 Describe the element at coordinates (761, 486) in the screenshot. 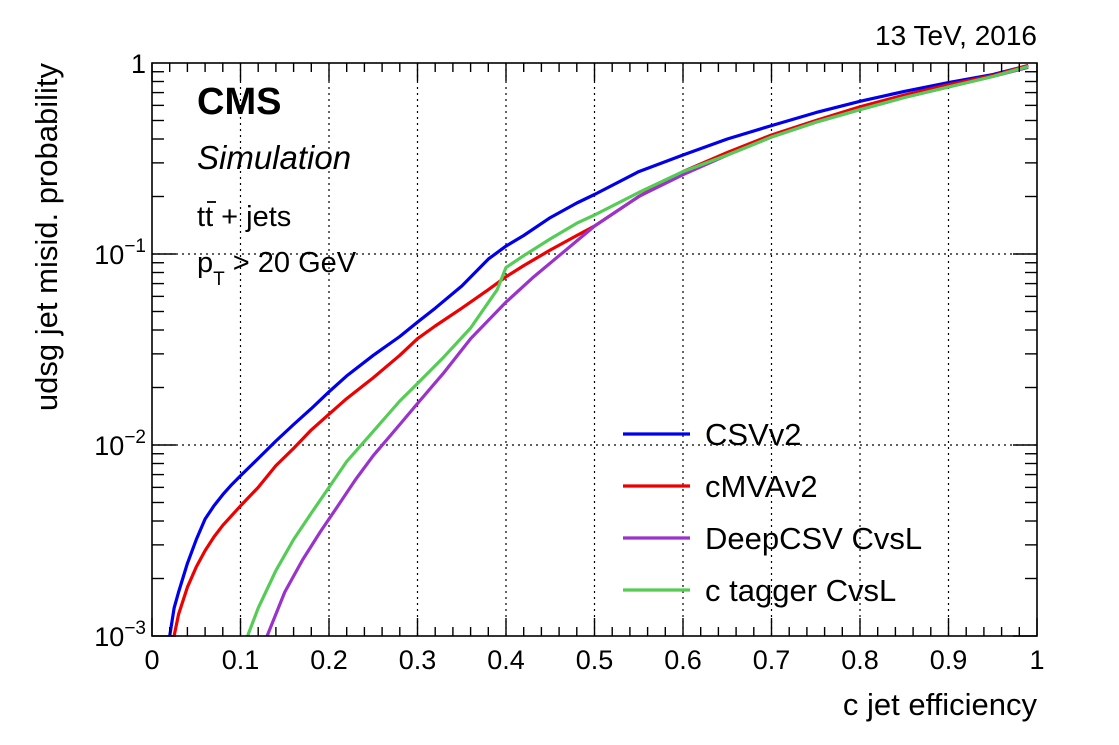

I see `legend-label: cMVAv2` at that location.